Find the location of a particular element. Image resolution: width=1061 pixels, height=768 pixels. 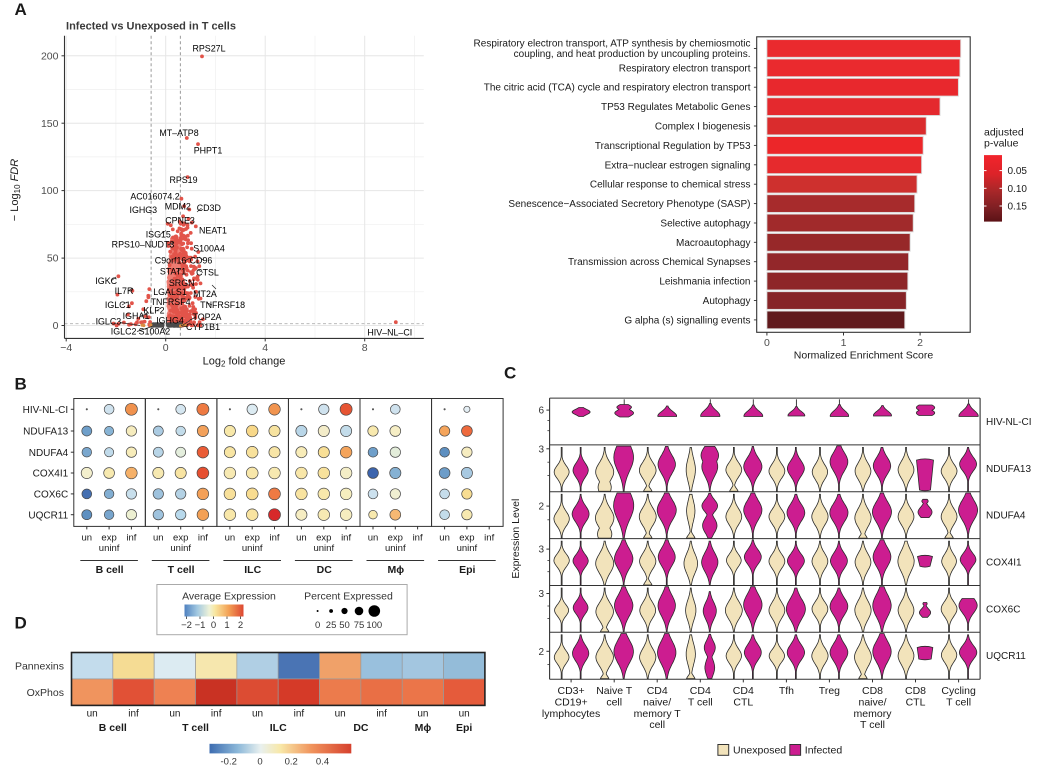

svg-text: NDUFA4 is located at coordinates (49, 453).